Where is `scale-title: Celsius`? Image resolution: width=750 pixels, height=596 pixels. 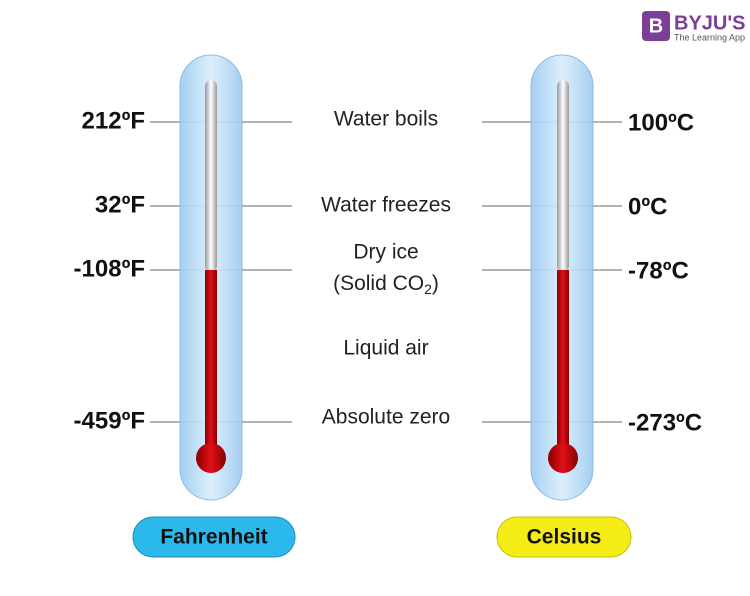 scale-title: Celsius is located at coordinates (564, 537).